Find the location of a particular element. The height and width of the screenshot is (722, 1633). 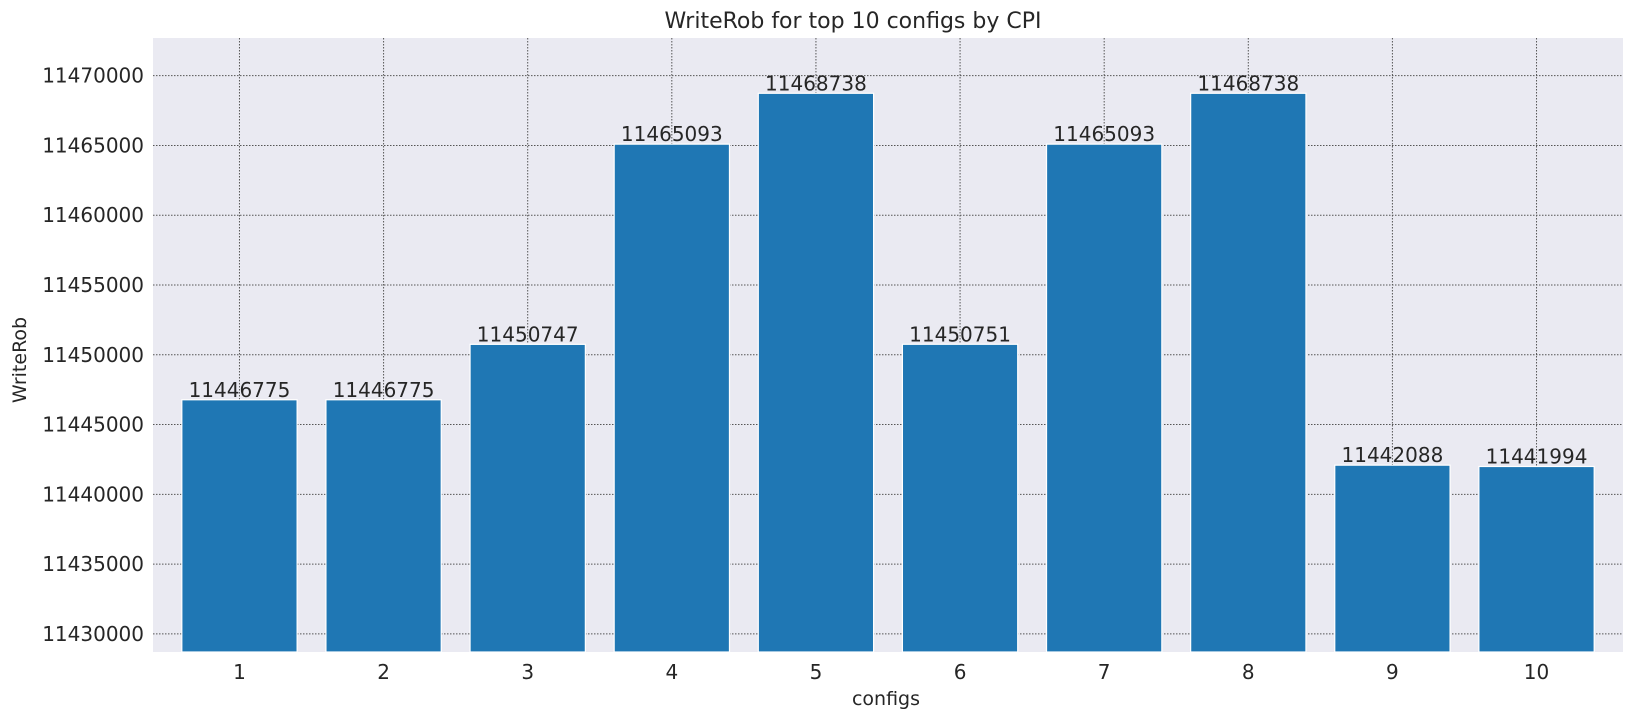

x-tick-label: 9 is located at coordinates (1392, 672).